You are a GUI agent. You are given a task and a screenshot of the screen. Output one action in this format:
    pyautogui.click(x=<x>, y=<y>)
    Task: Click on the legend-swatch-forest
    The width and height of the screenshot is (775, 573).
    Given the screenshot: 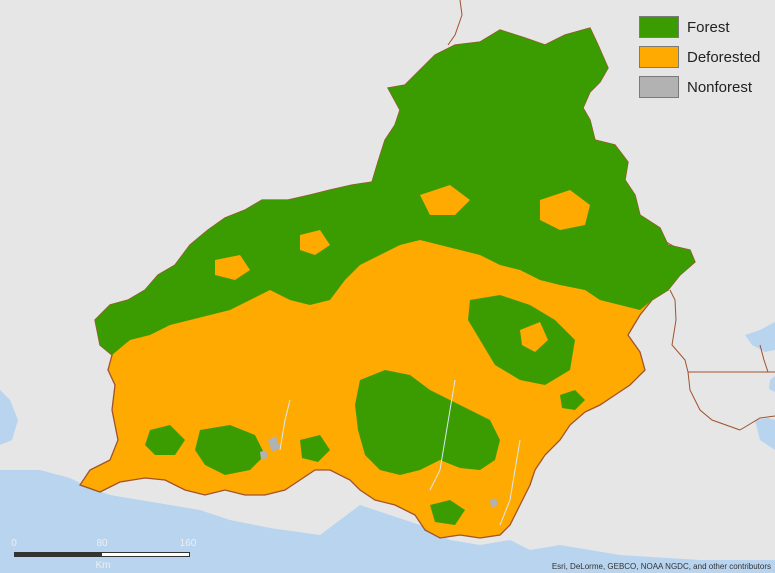 What is the action you would take?
    pyautogui.click(x=659, y=27)
    